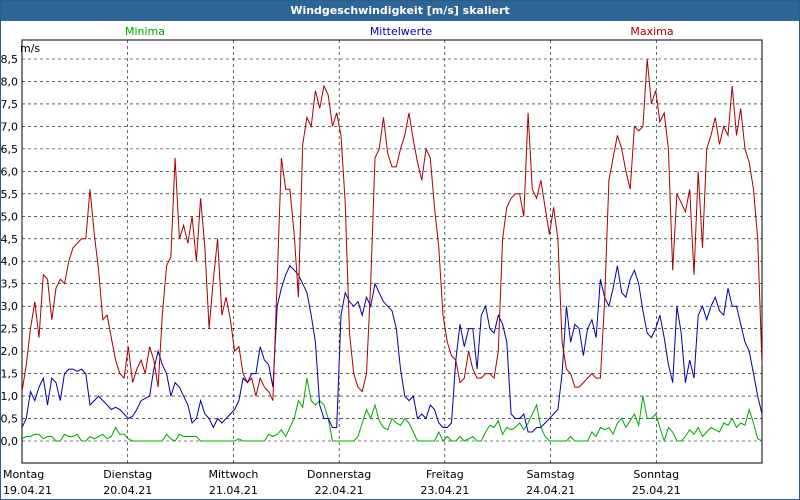 The image size is (800, 500). What do you see at coordinates (444, 490) in the screenshot?
I see `x-tick-date: 23.04.21` at bounding box center [444, 490].